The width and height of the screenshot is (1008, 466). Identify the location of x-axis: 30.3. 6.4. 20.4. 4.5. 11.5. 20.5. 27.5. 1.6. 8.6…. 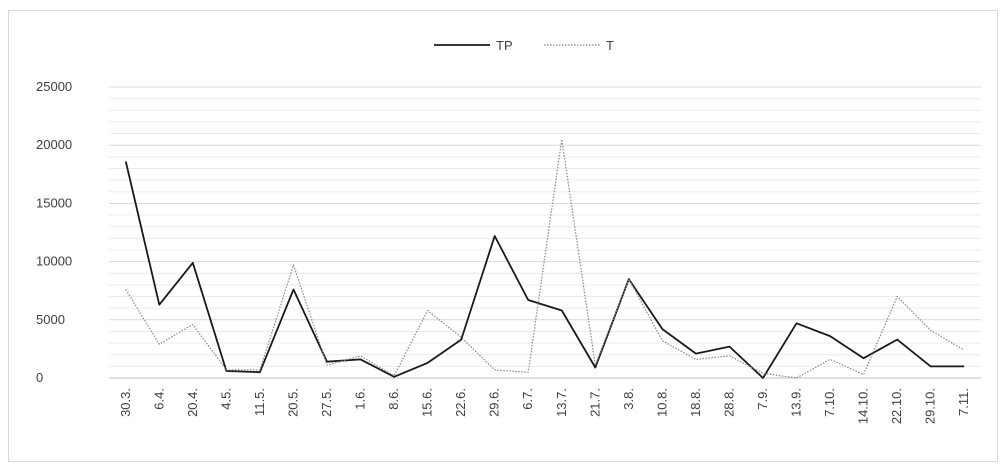
(544, 406).